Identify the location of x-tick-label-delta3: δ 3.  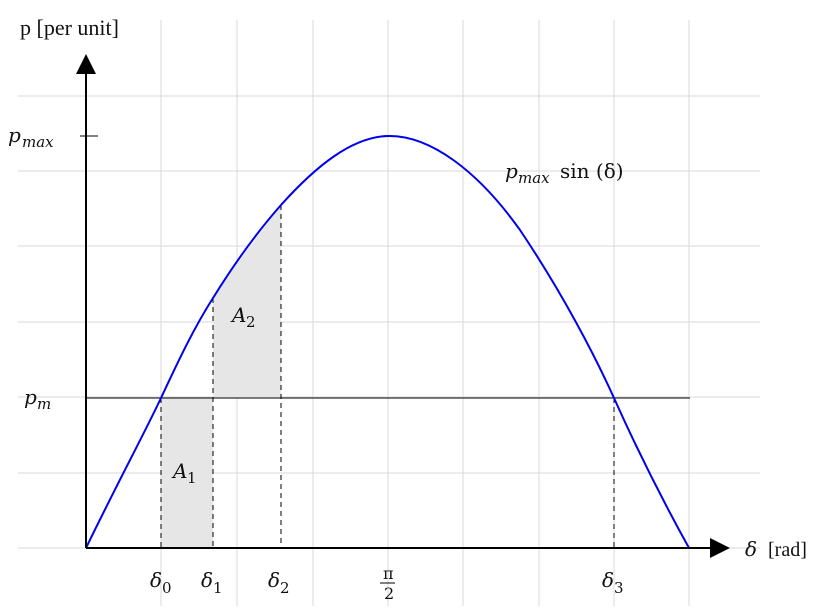
(613, 582).